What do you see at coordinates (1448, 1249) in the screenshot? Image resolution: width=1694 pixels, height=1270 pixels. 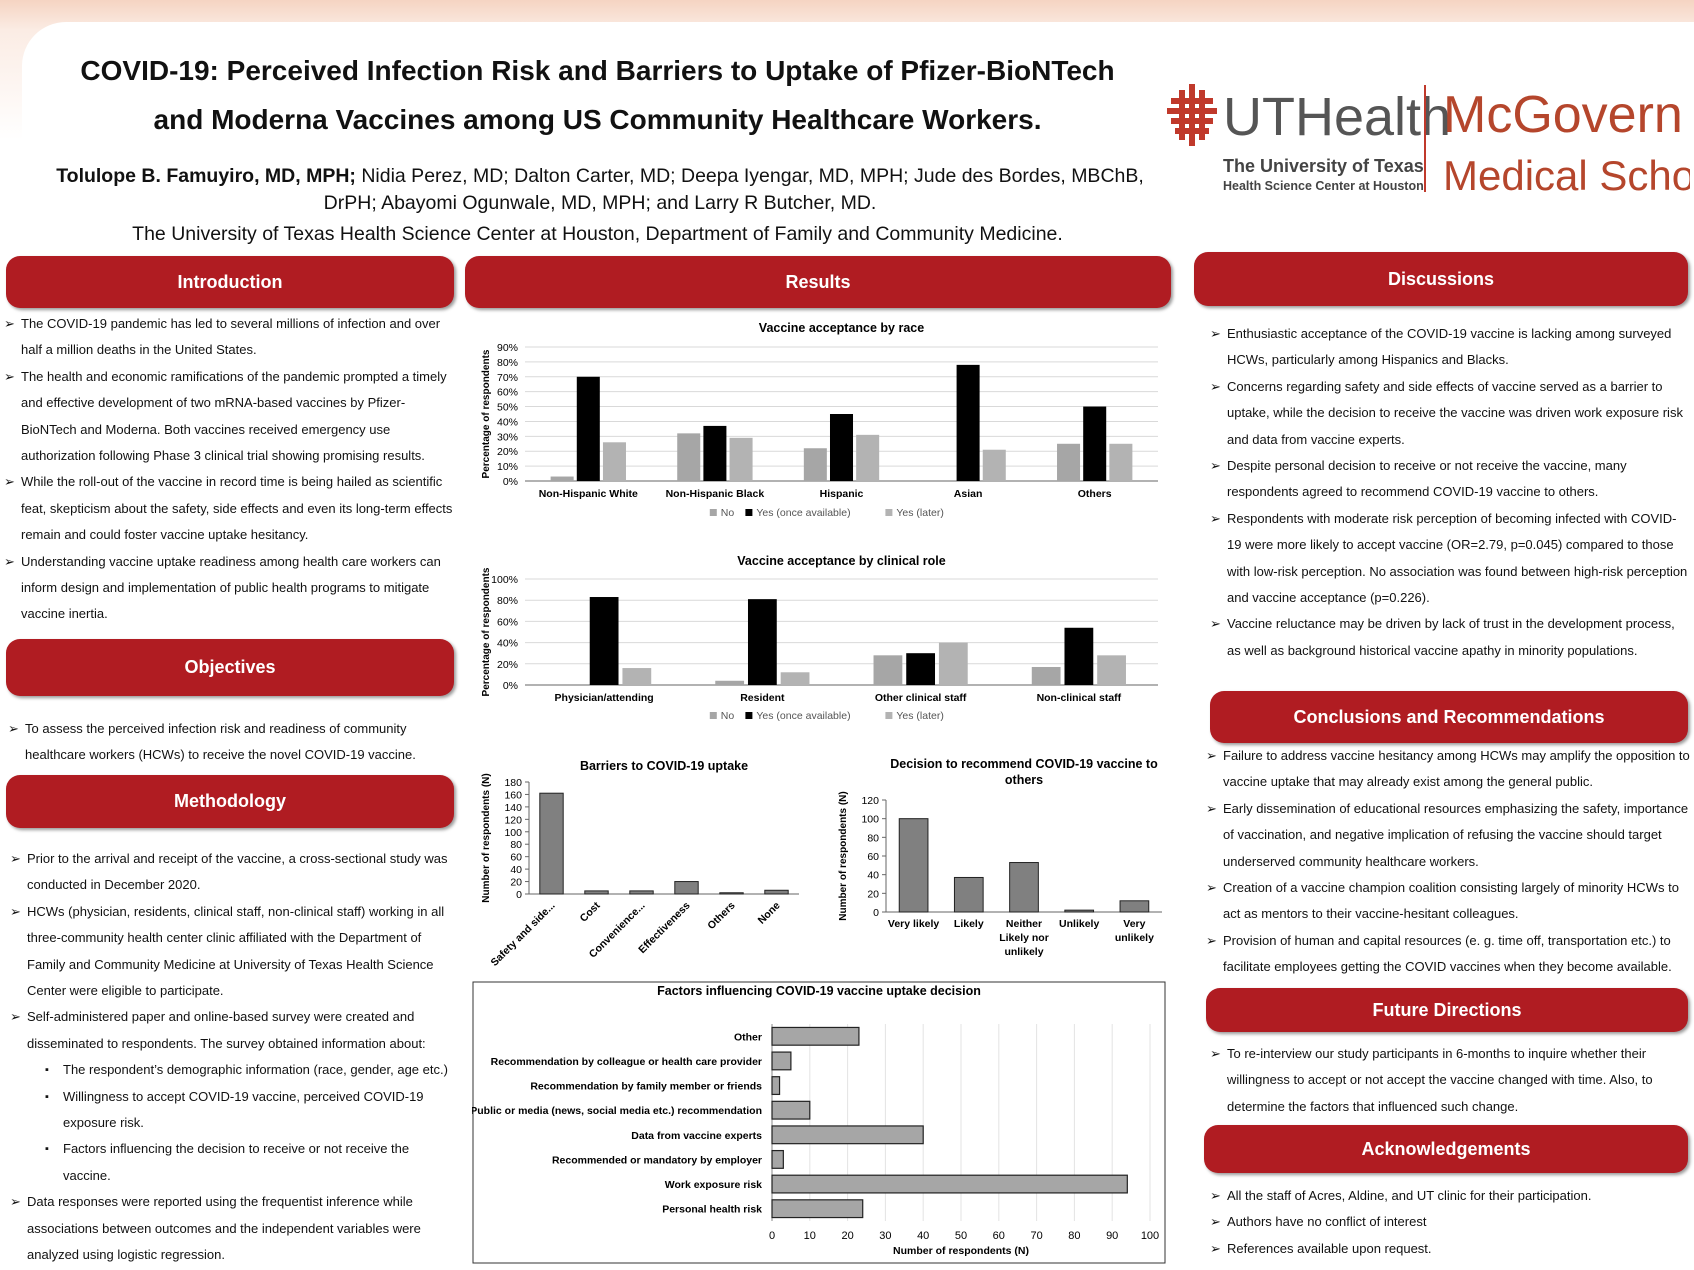 I see `bullet: References available upon request.` at bounding box center [1448, 1249].